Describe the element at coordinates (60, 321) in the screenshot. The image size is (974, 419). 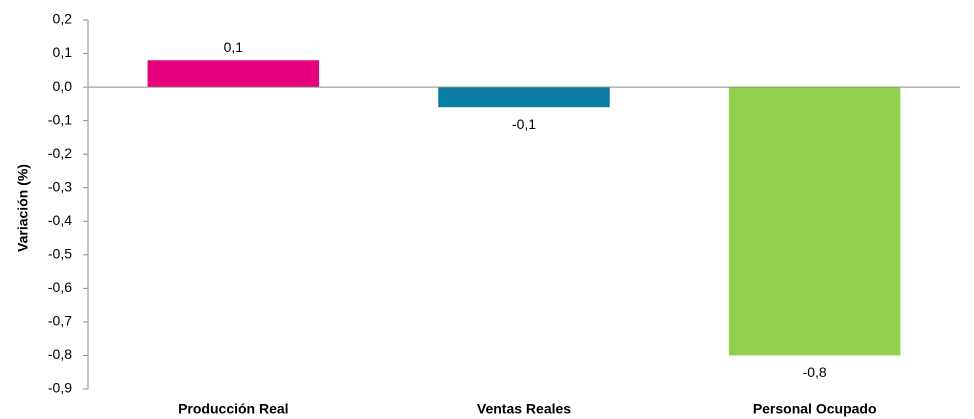
I see `y-tick-label: -0,7` at that location.